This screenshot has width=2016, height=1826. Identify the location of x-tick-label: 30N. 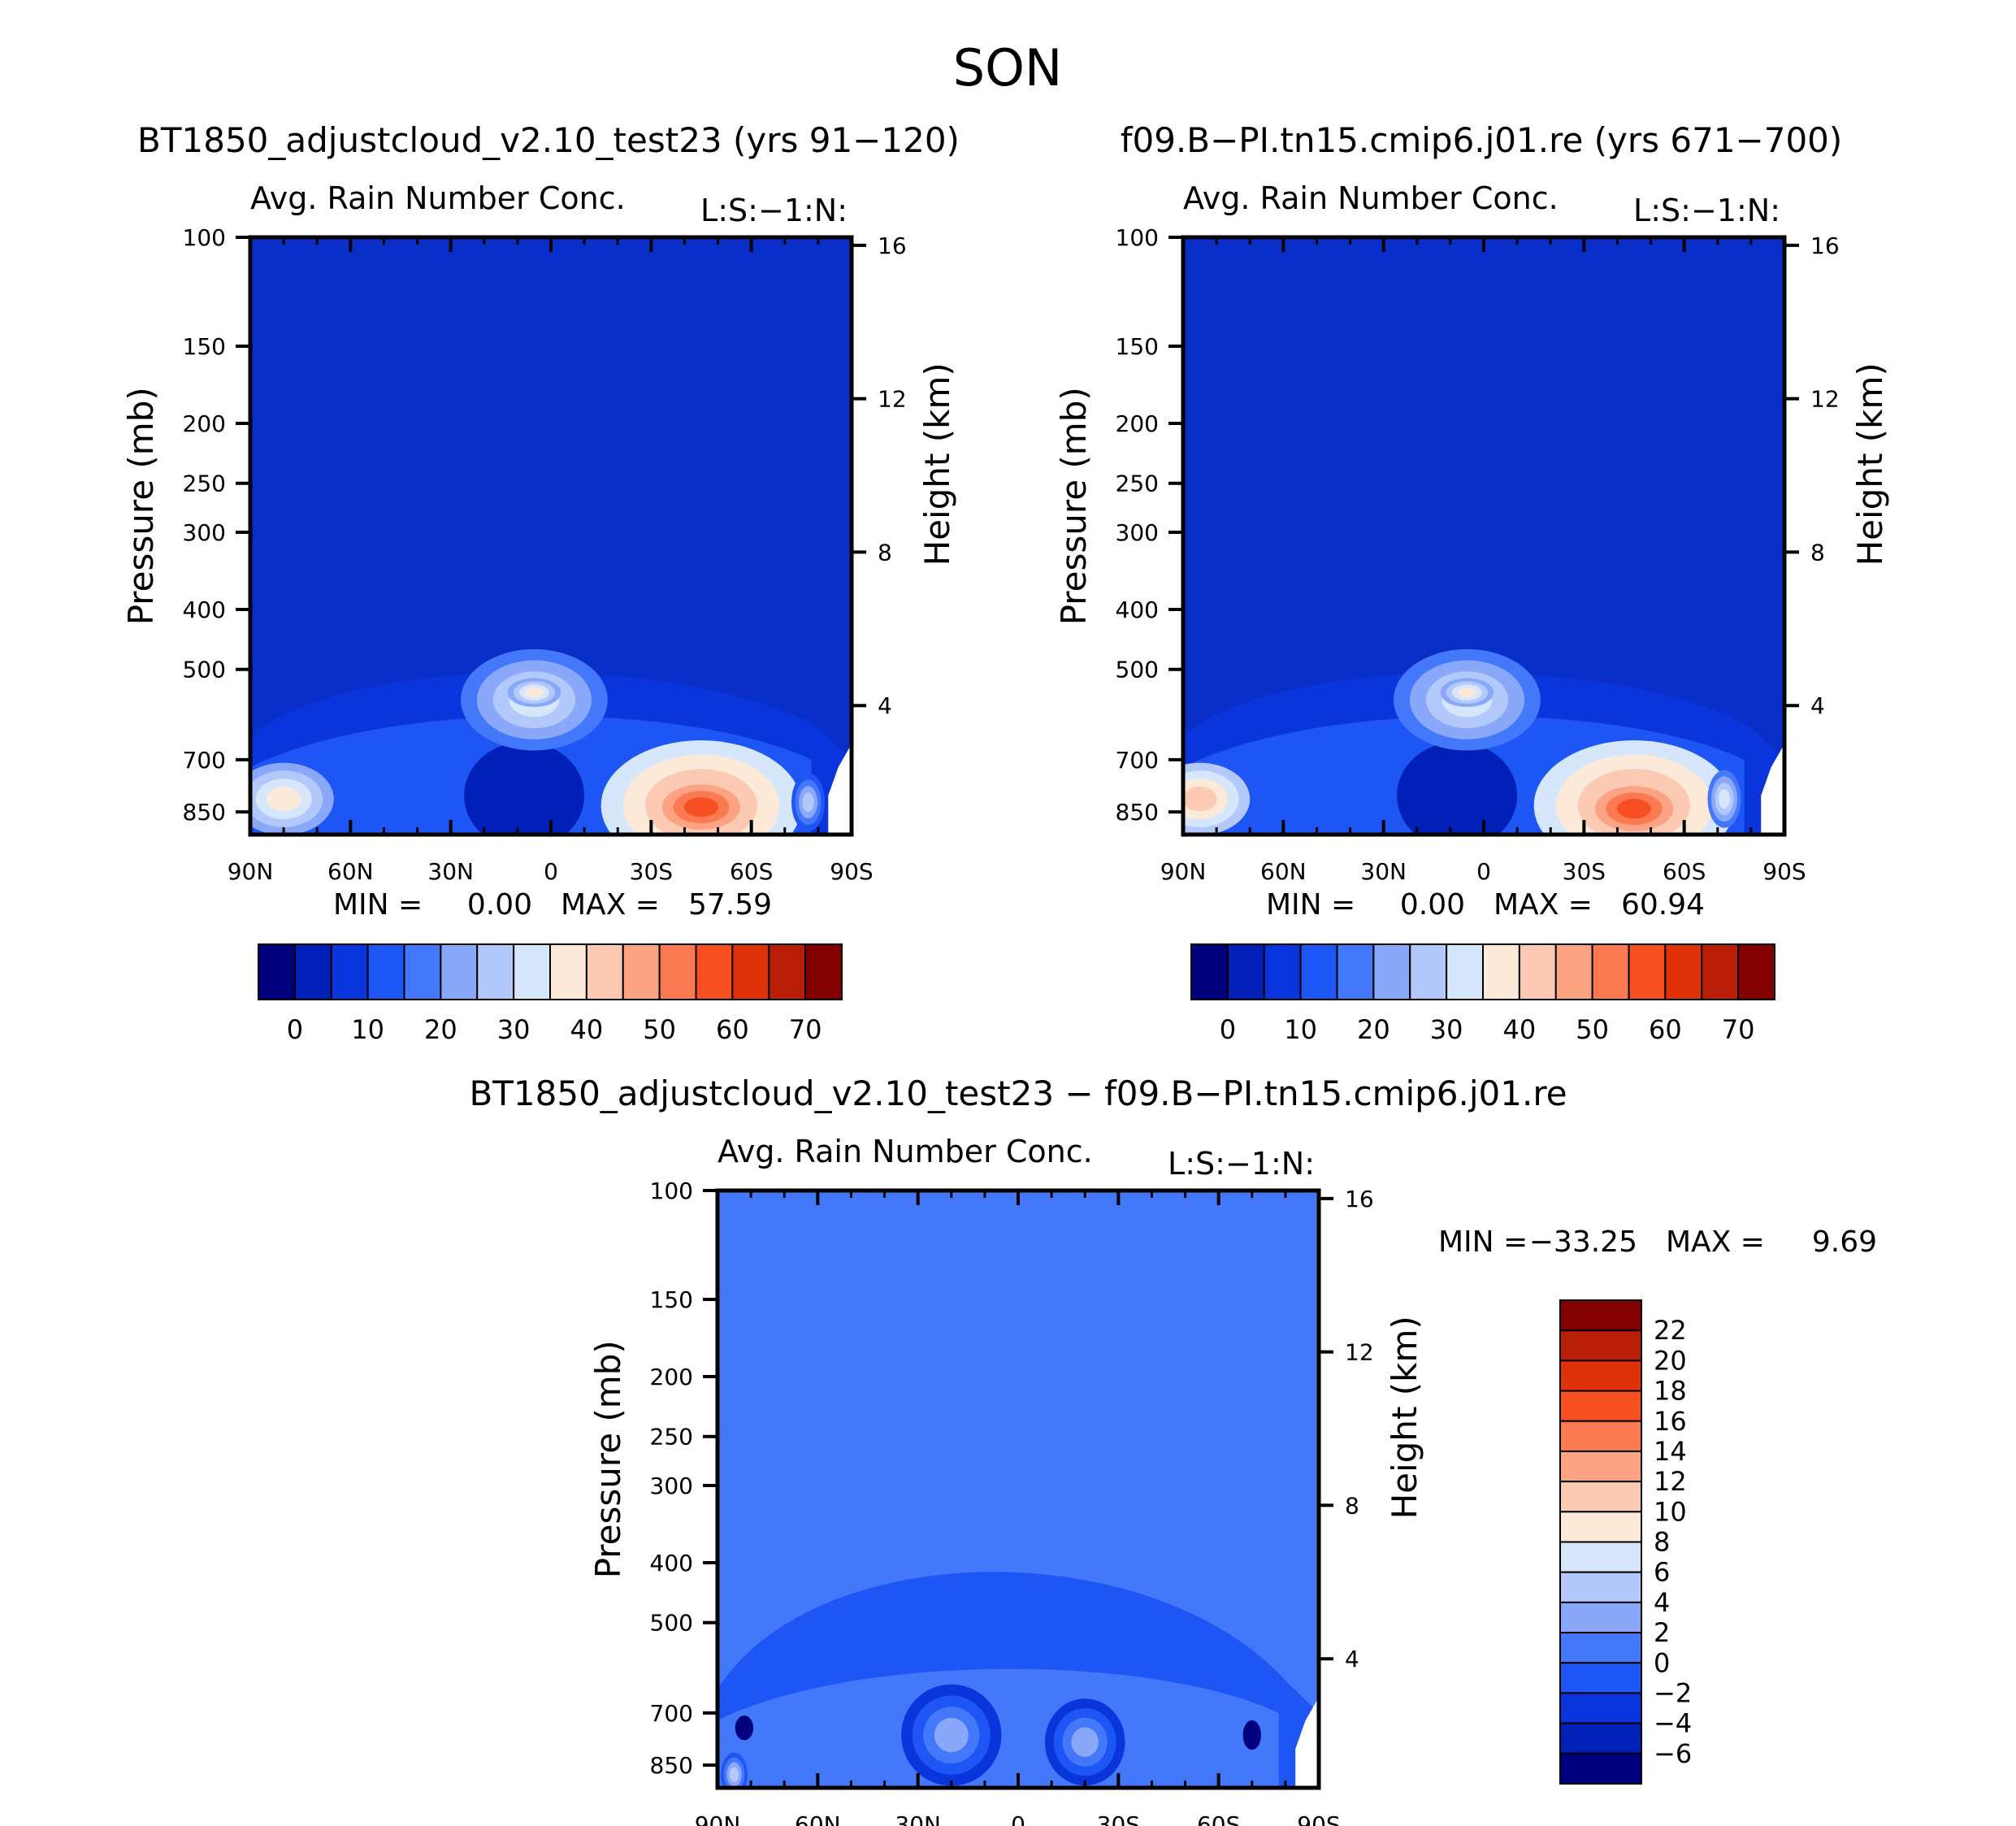
(918, 1818).